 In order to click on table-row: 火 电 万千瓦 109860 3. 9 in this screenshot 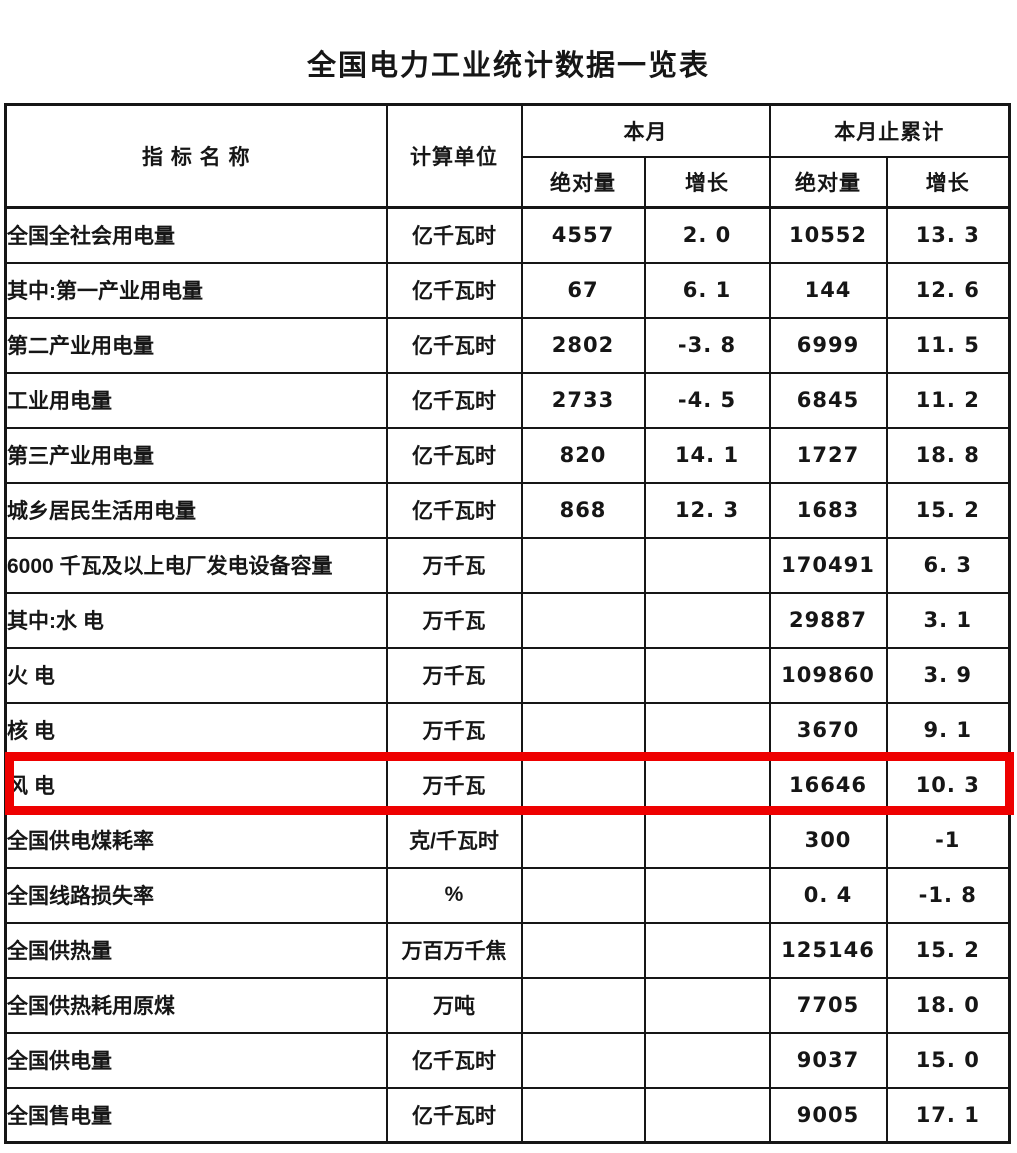, I will do `click(507, 675)`.